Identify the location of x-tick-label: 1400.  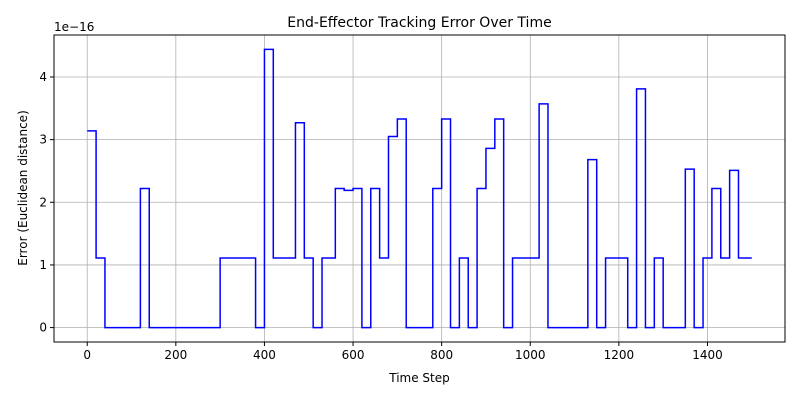
(707, 355).